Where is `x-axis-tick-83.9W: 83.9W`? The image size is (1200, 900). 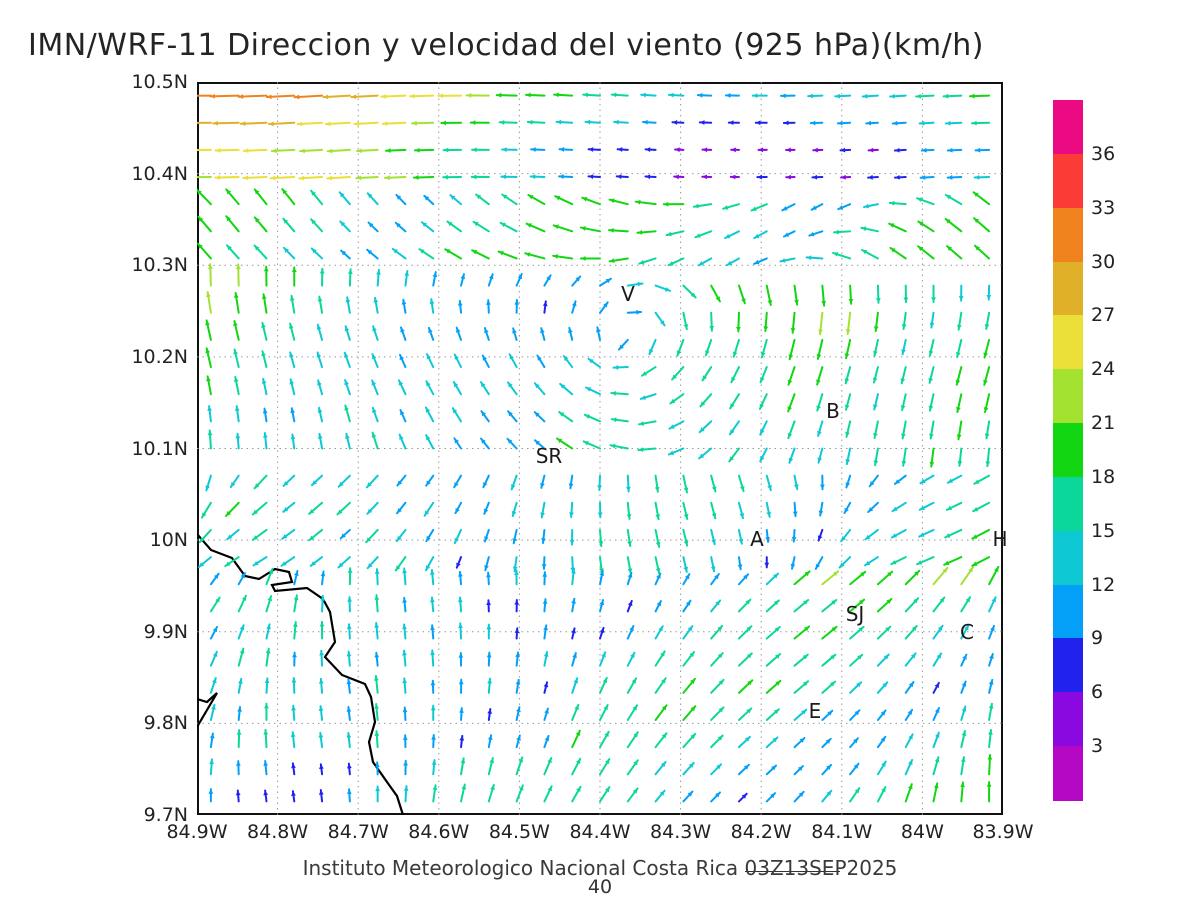
x-axis-tick-83.9W: 83.9W is located at coordinates (1003, 832).